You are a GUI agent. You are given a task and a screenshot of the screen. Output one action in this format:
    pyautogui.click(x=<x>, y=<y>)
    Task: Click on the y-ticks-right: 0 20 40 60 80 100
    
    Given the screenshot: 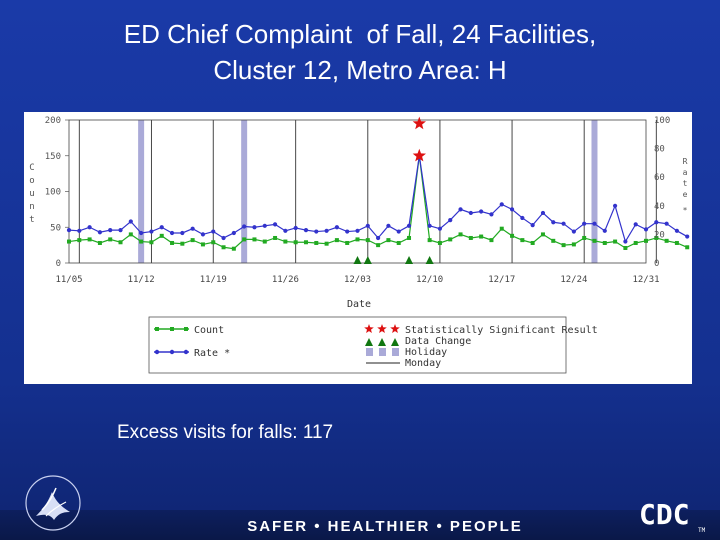 What is the action you would take?
    pyautogui.click(x=662, y=192)
    